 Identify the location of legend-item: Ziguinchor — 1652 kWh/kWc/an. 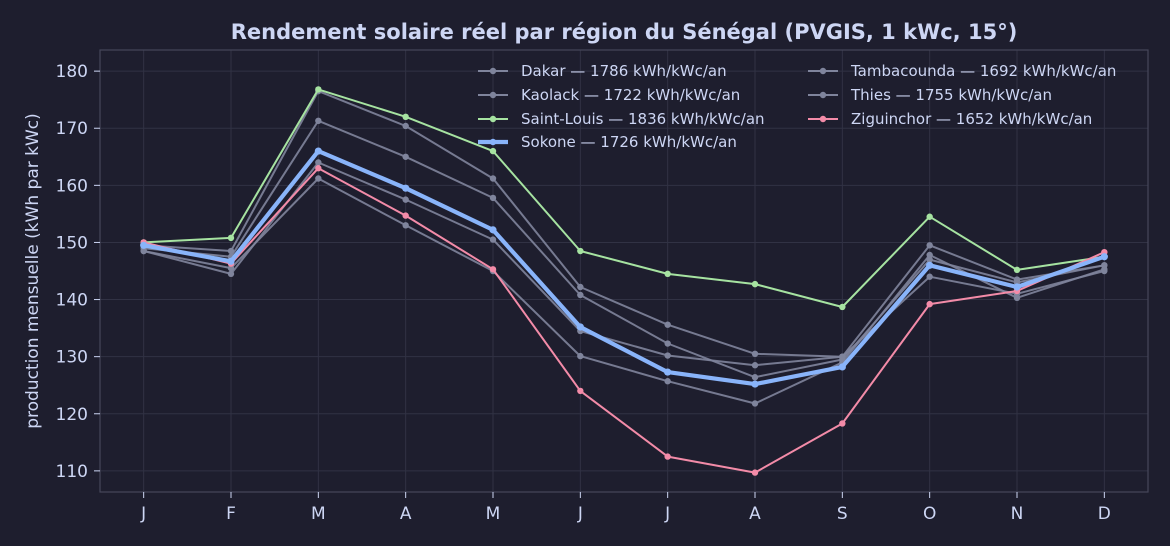
(950, 119).